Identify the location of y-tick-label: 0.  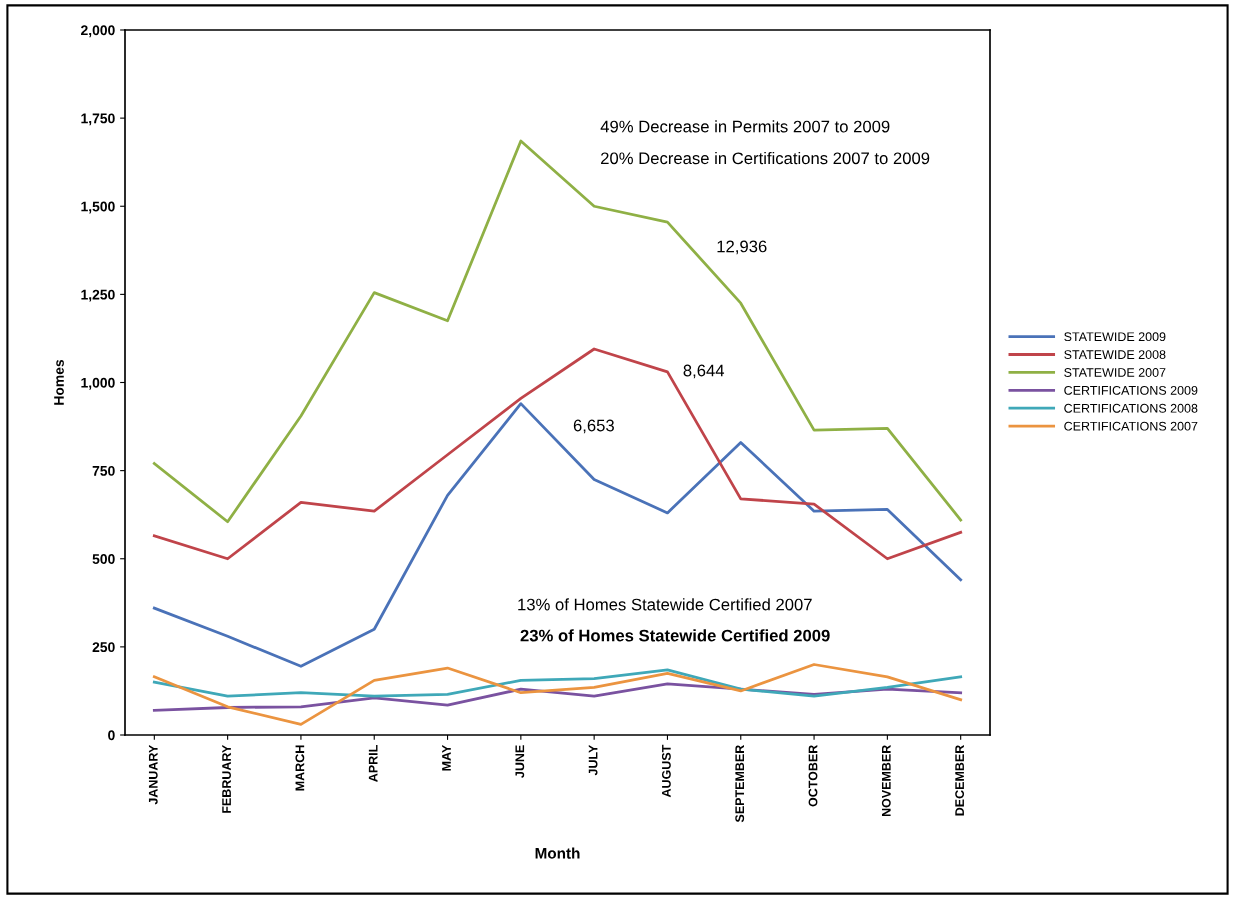
(111, 735).